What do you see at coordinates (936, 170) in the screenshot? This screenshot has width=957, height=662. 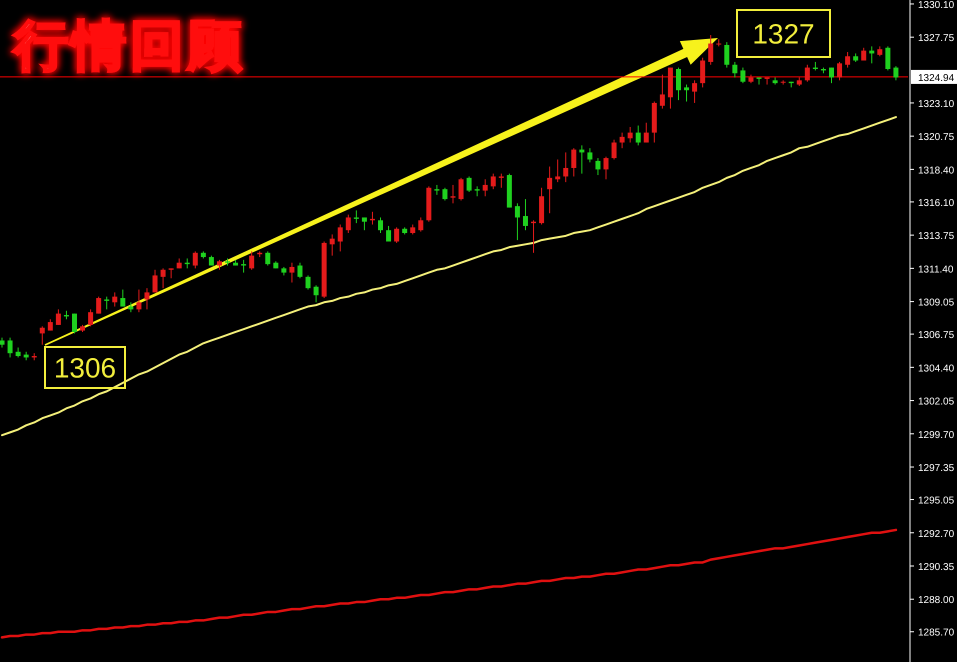 I see `y-tick-label: 1318.40` at bounding box center [936, 170].